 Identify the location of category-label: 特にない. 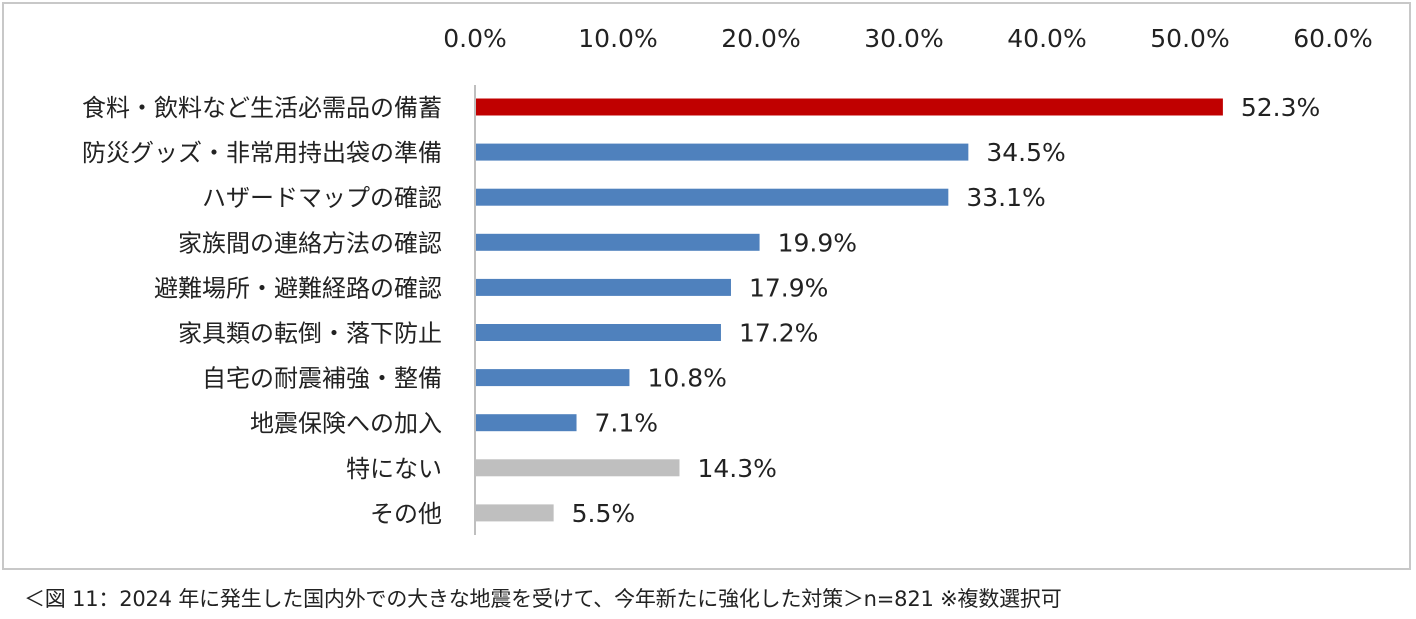
(394, 469).